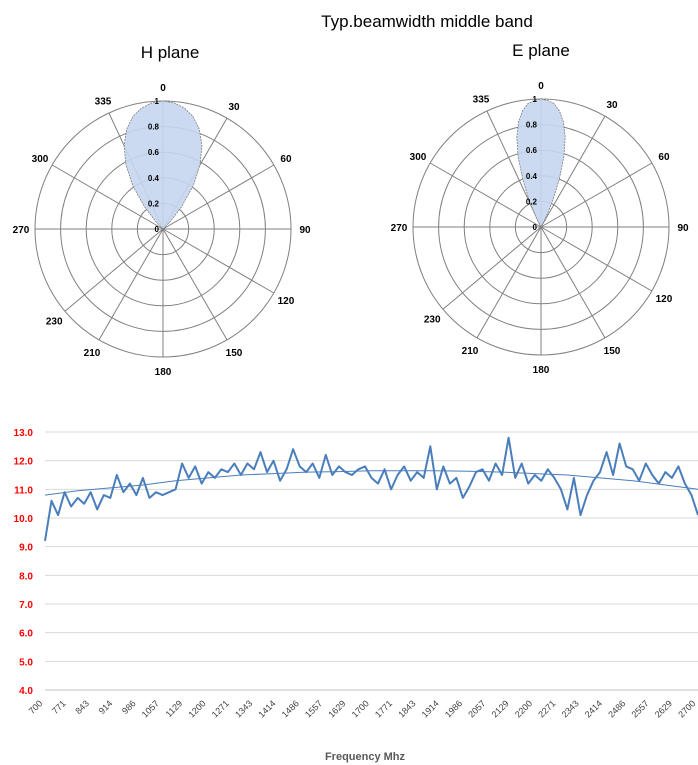 The height and width of the screenshot is (765, 698). What do you see at coordinates (286, 159) in the screenshot?
I see `h-plane-angle-label: 60` at bounding box center [286, 159].